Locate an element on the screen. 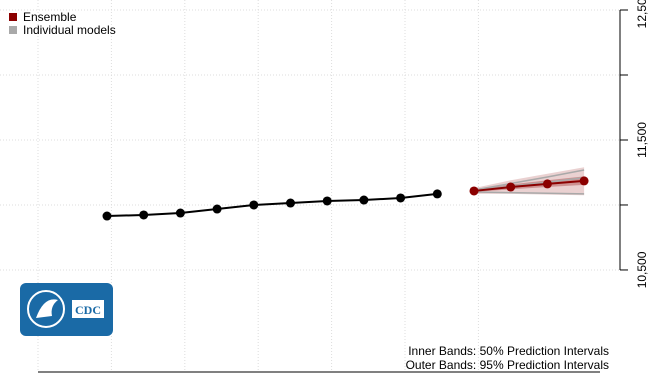  legend-label: Individual models is located at coordinates (69, 30).